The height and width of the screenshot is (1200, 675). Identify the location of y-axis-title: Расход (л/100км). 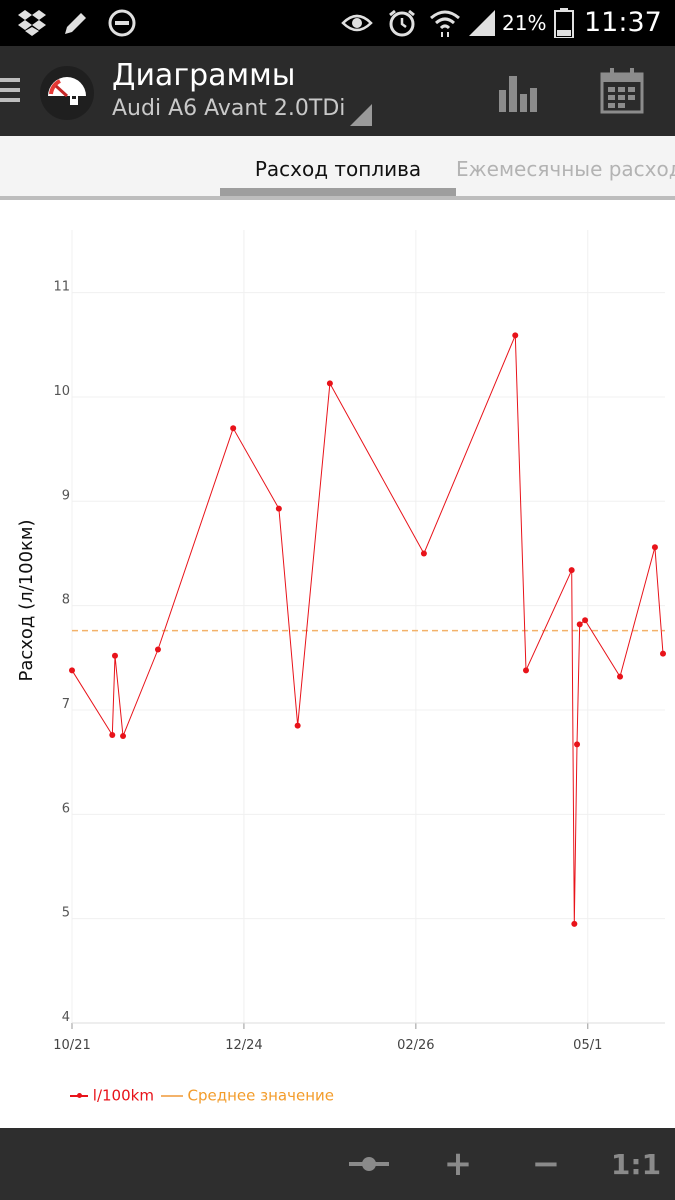
(26, 600).